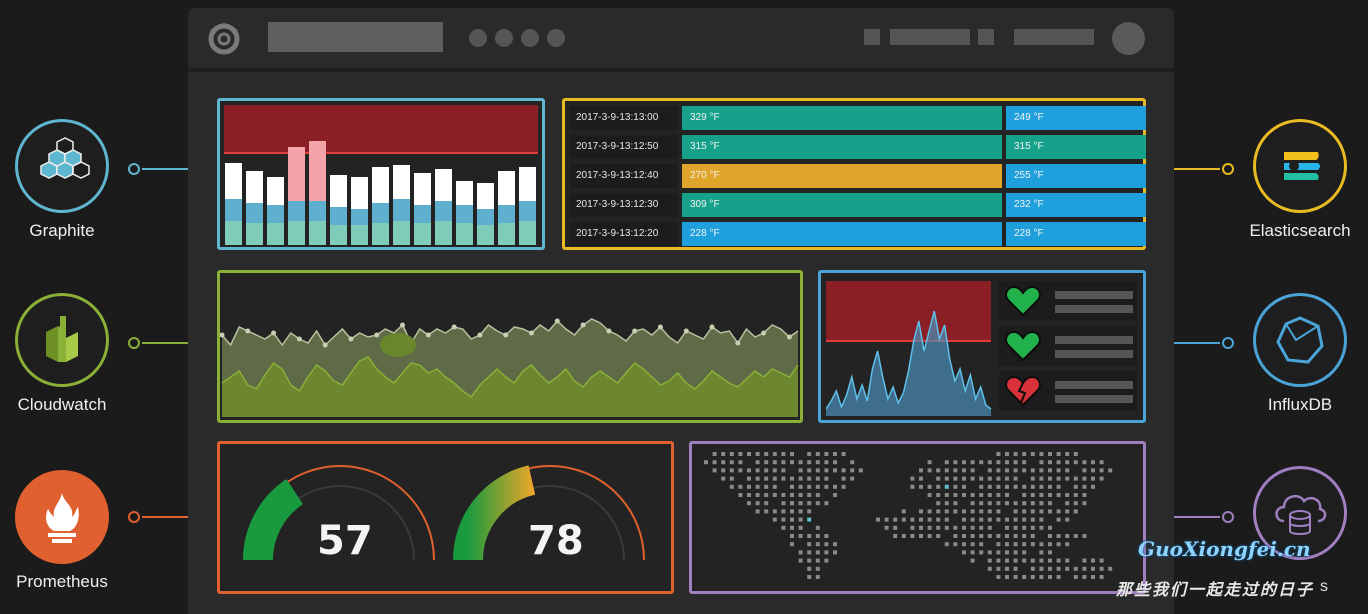 The image size is (1368, 614). What do you see at coordinates (1076, 176) in the screenshot?
I see `value-cell: 255 °F` at bounding box center [1076, 176].